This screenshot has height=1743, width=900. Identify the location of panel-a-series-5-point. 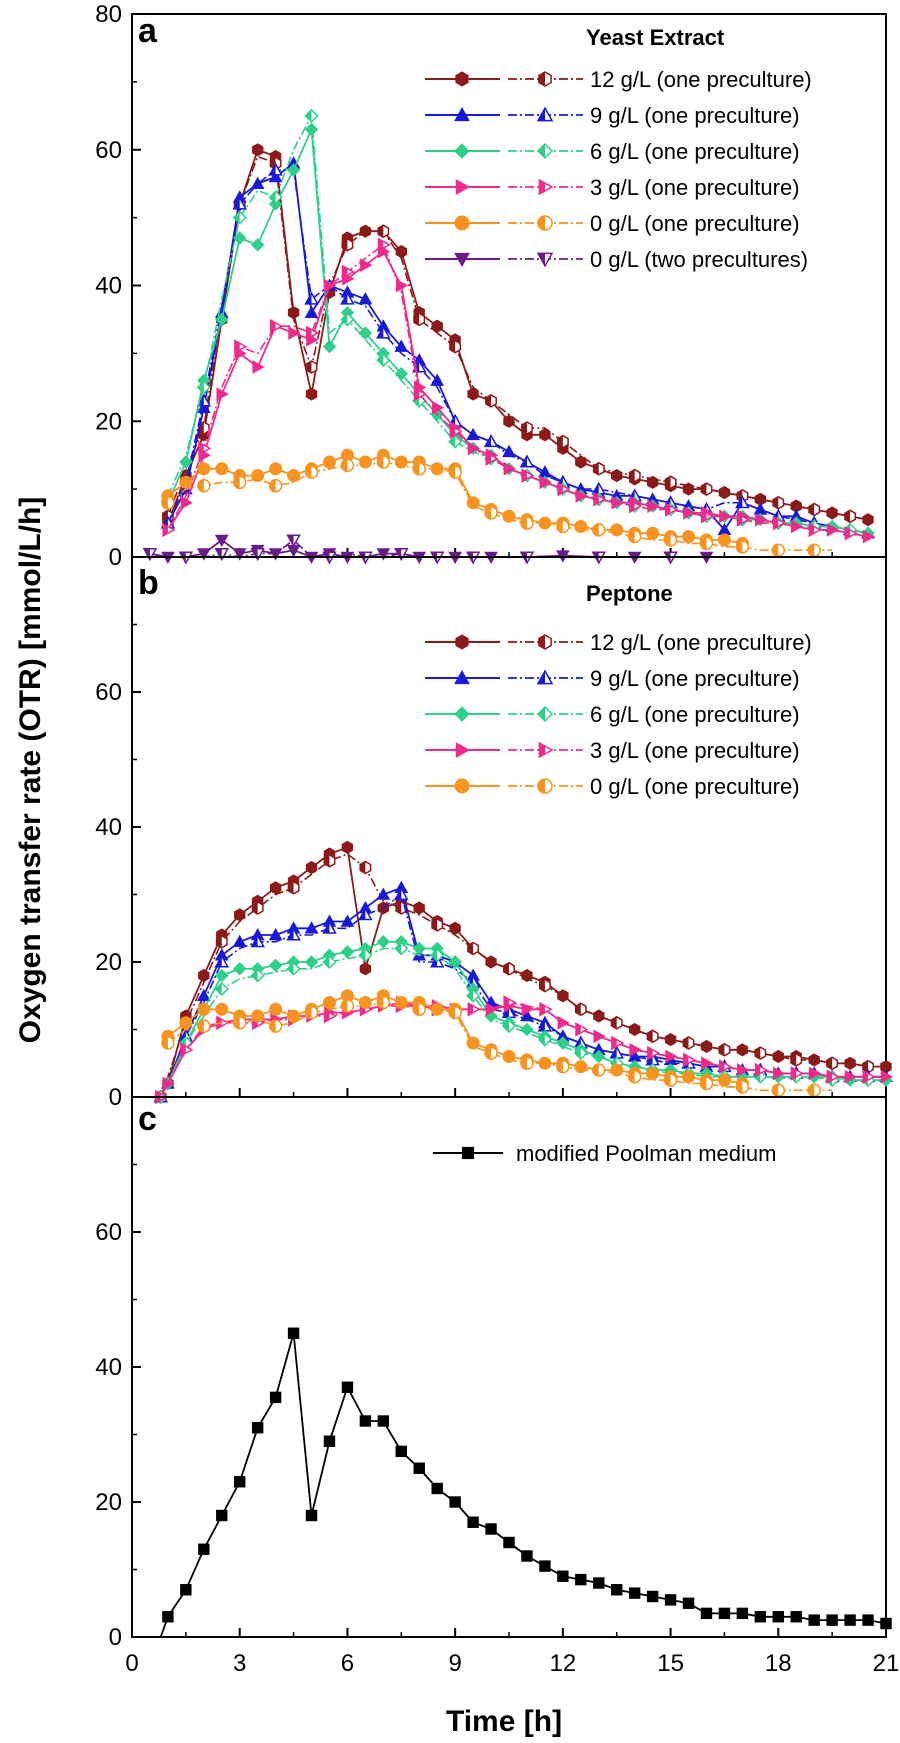
(203, 554).